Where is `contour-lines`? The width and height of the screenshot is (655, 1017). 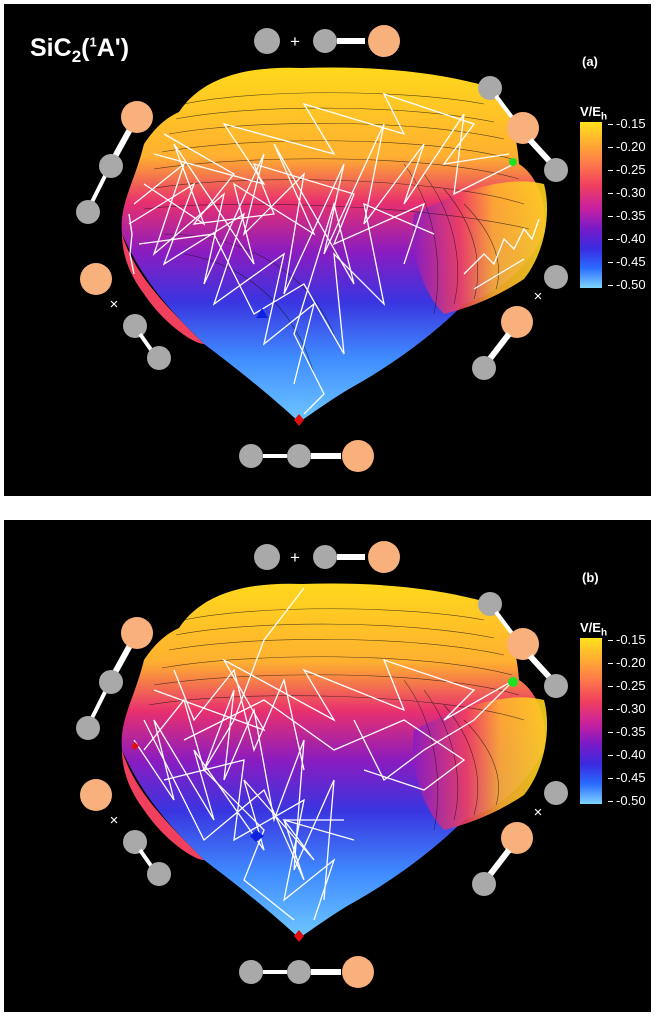 contour-lines is located at coordinates (336, 719).